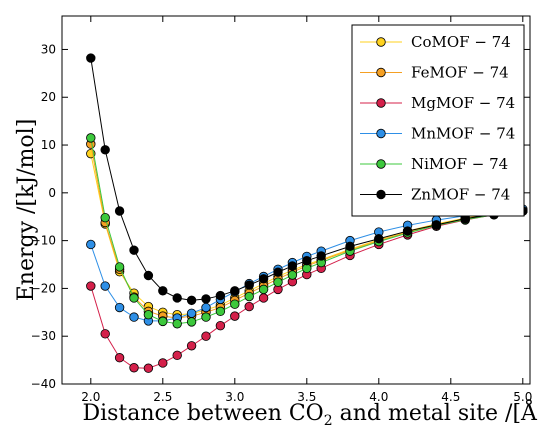 The height and width of the screenshot is (429, 538). I want to click on legend-item: MnMOF − 74, so click(437, 134).